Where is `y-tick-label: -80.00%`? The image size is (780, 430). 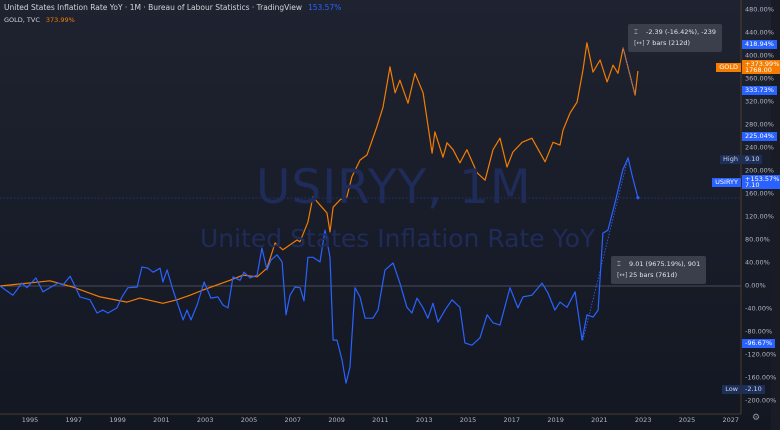
y-tick-label: -80.00% is located at coordinates (759, 331).